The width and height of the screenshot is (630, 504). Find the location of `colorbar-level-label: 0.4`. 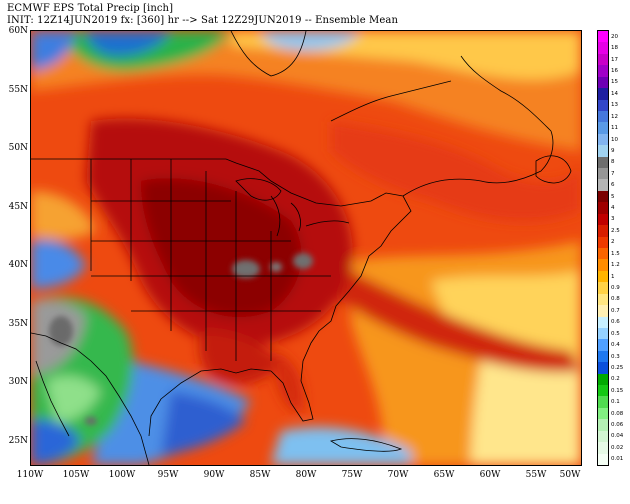

colorbar-level-label: 0.4 is located at coordinates (615, 345).